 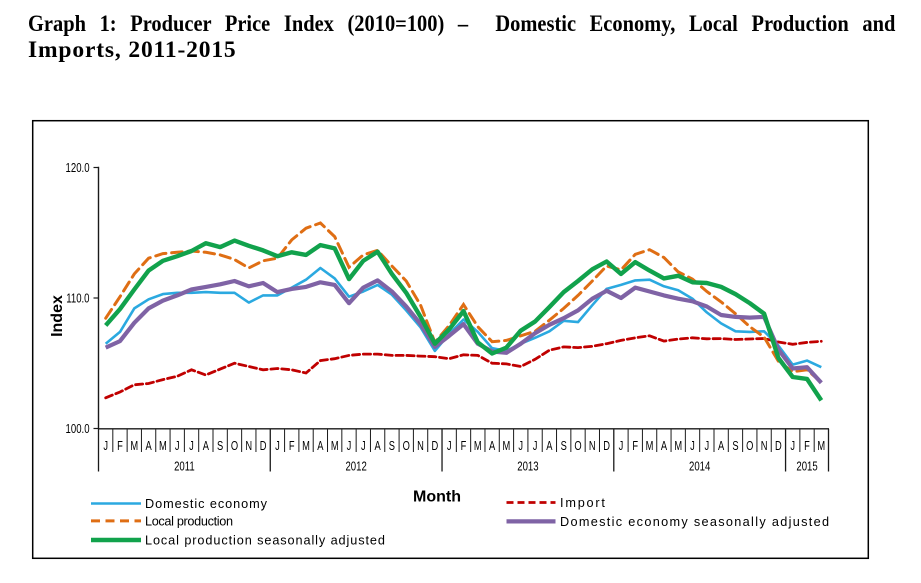 I want to click on svg-text: 2013, so click(x=527, y=467).